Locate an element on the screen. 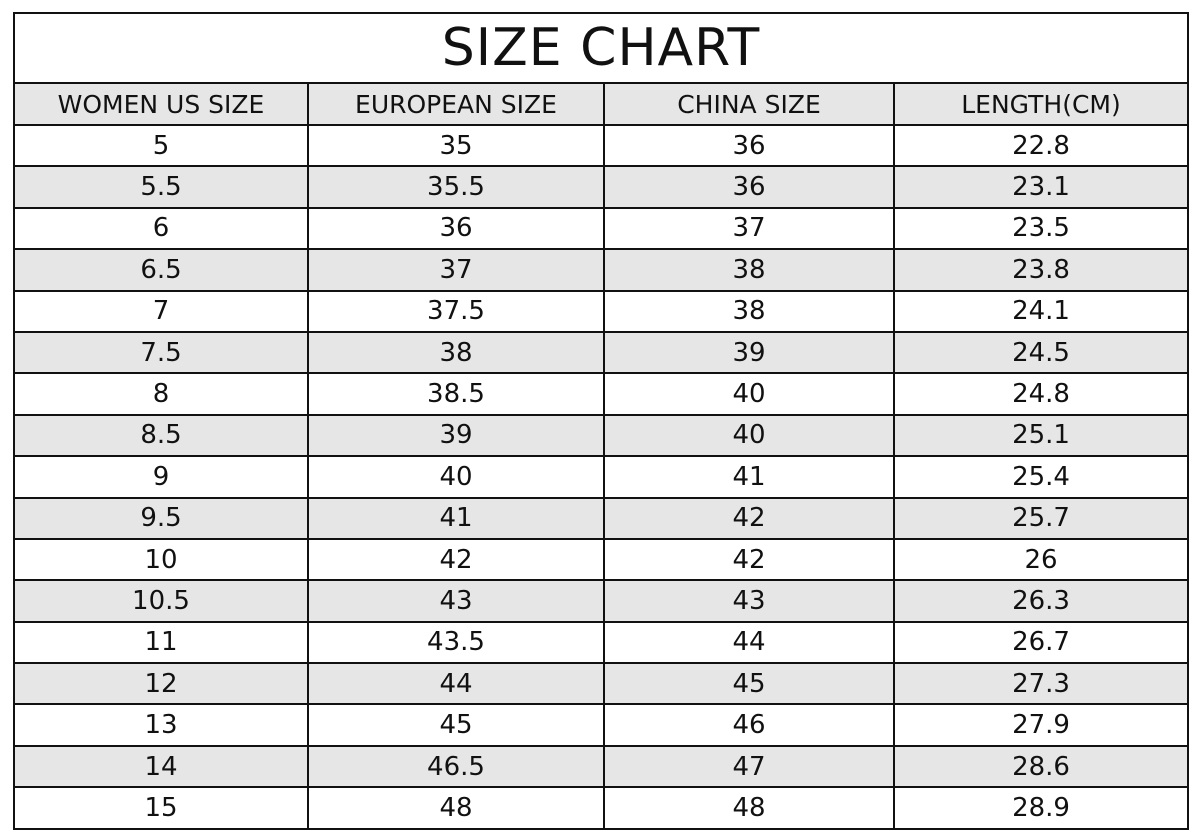 This screenshot has height=835, width=1200. table-row: 8 38.5 40 24.8 is located at coordinates (601, 394).